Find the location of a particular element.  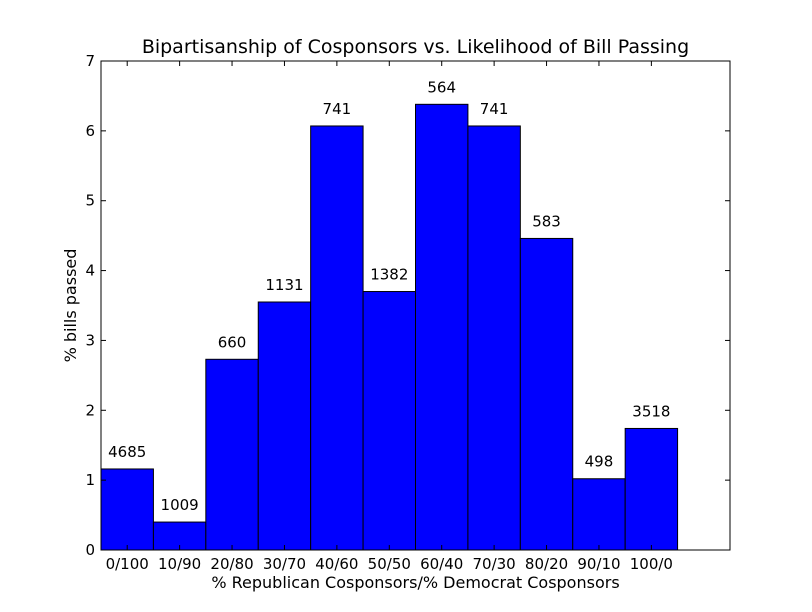

bar-70/30 is located at coordinates (494, 338).